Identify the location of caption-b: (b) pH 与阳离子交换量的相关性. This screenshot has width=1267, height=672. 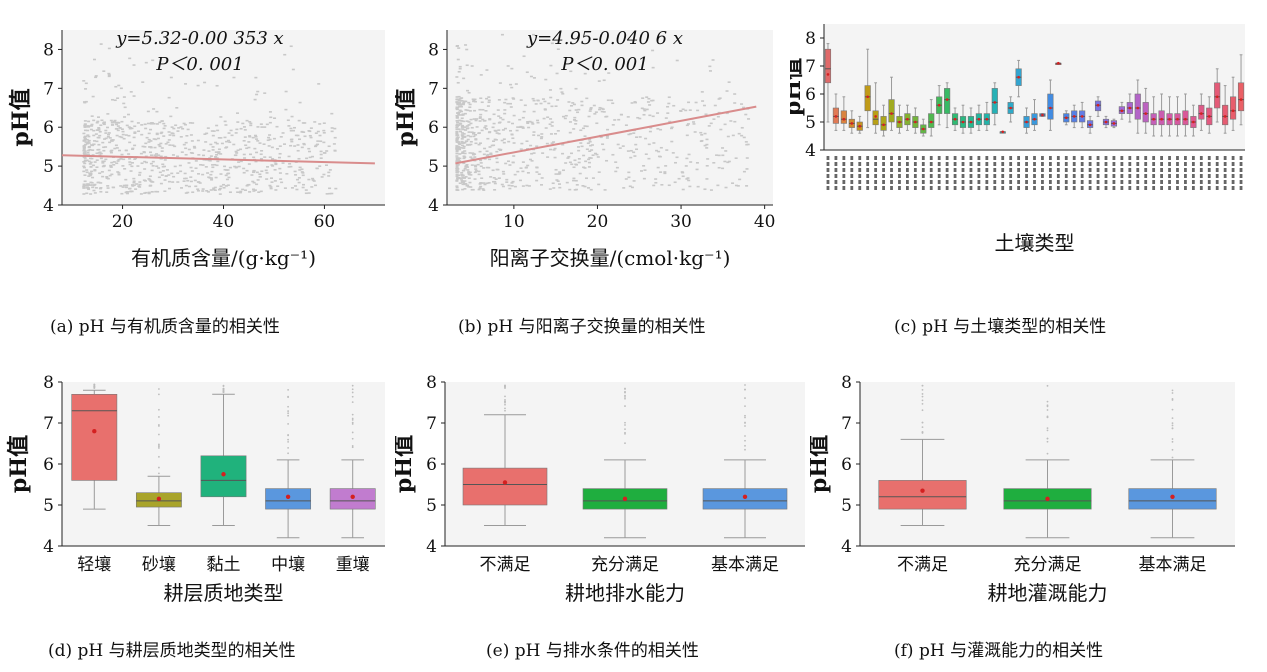
(582, 327).